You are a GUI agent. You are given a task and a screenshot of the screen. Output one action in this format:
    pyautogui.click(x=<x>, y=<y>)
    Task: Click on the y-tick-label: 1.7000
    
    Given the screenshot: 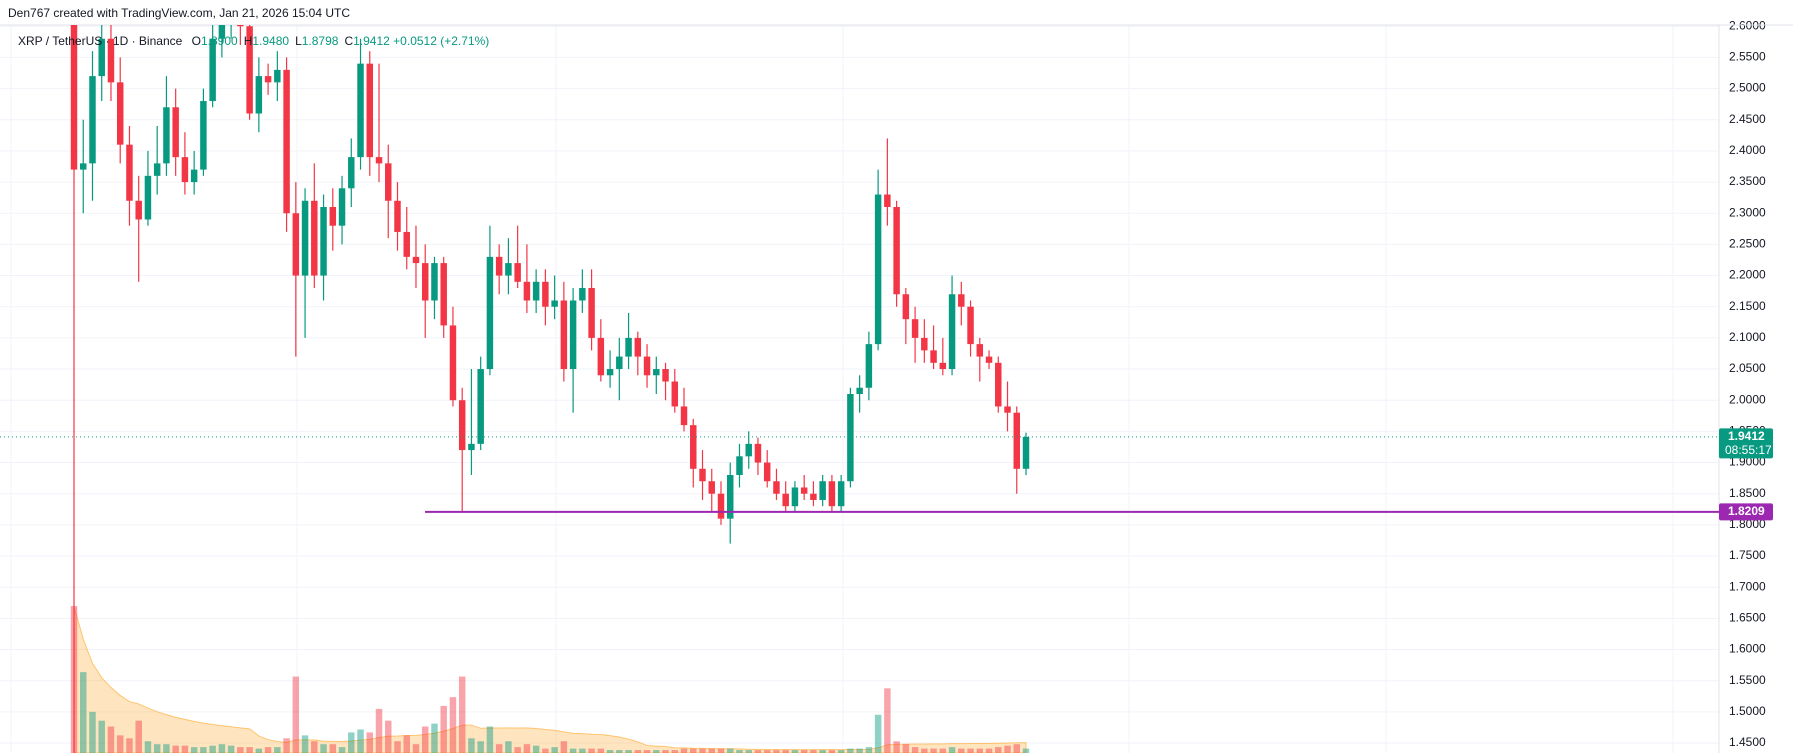 What is the action you would take?
    pyautogui.click(x=1747, y=586)
    